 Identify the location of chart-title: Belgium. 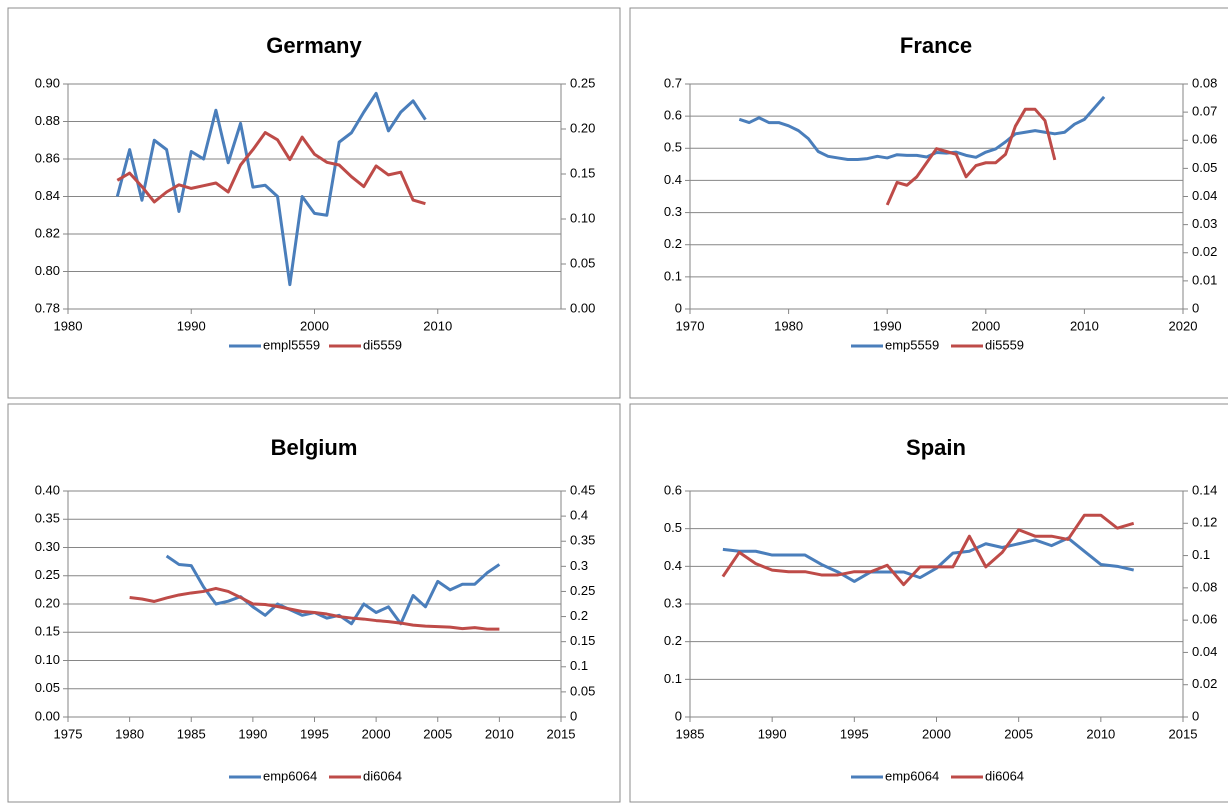
(314, 447).